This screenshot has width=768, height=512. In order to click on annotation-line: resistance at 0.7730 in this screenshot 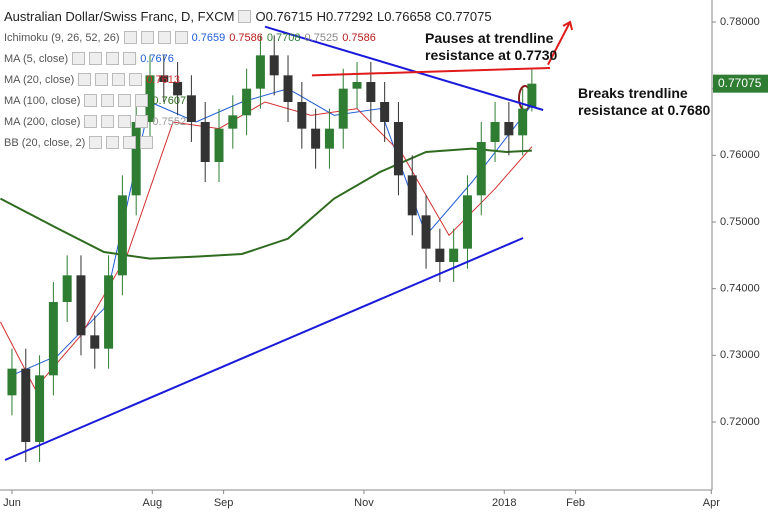, I will do `click(491, 55)`.